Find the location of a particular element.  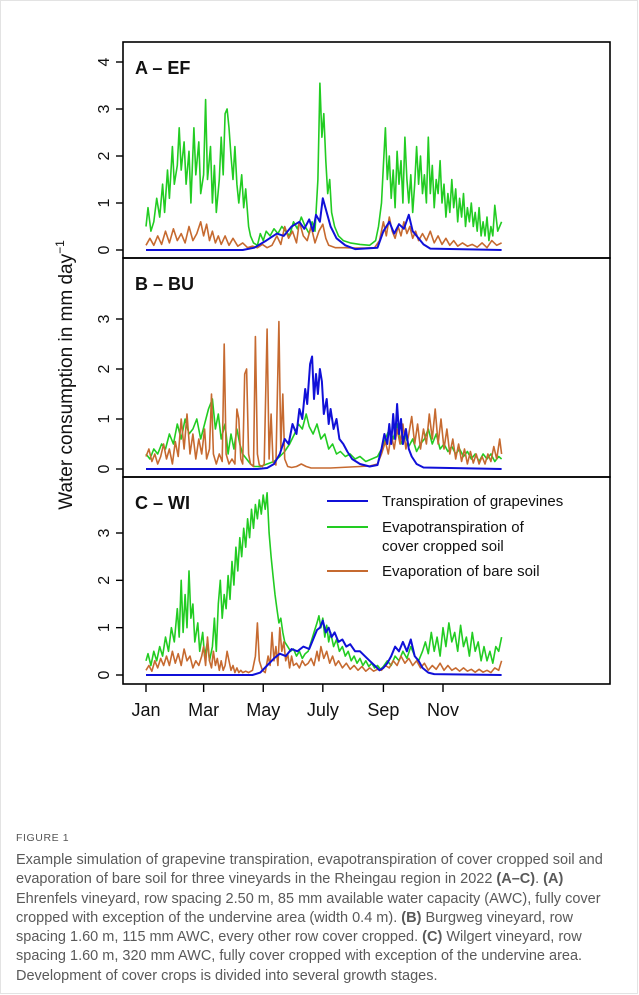

series-bare-c is located at coordinates (324, 648).